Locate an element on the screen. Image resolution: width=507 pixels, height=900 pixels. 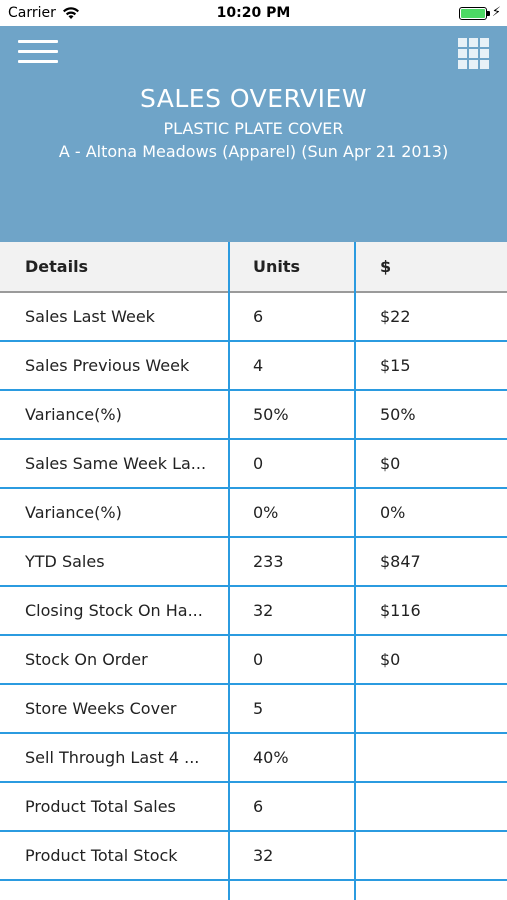
row-label: Store Weeks Cover is located at coordinates (101, 708).